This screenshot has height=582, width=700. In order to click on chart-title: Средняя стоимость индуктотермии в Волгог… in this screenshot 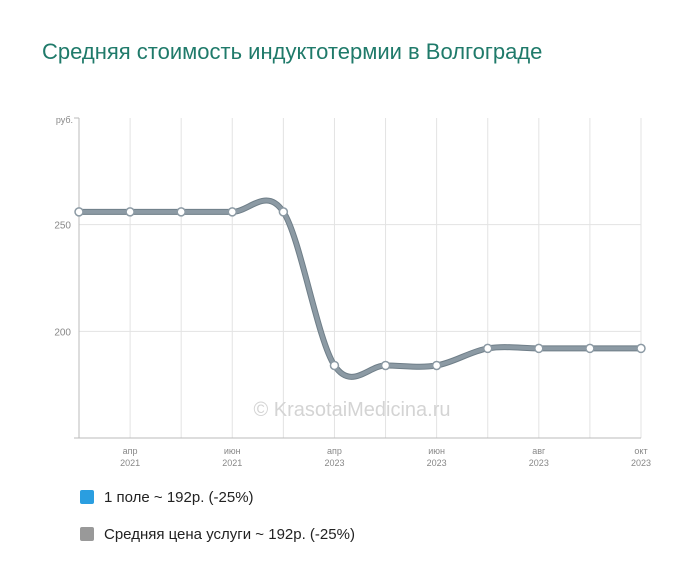, I will do `click(292, 51)`.